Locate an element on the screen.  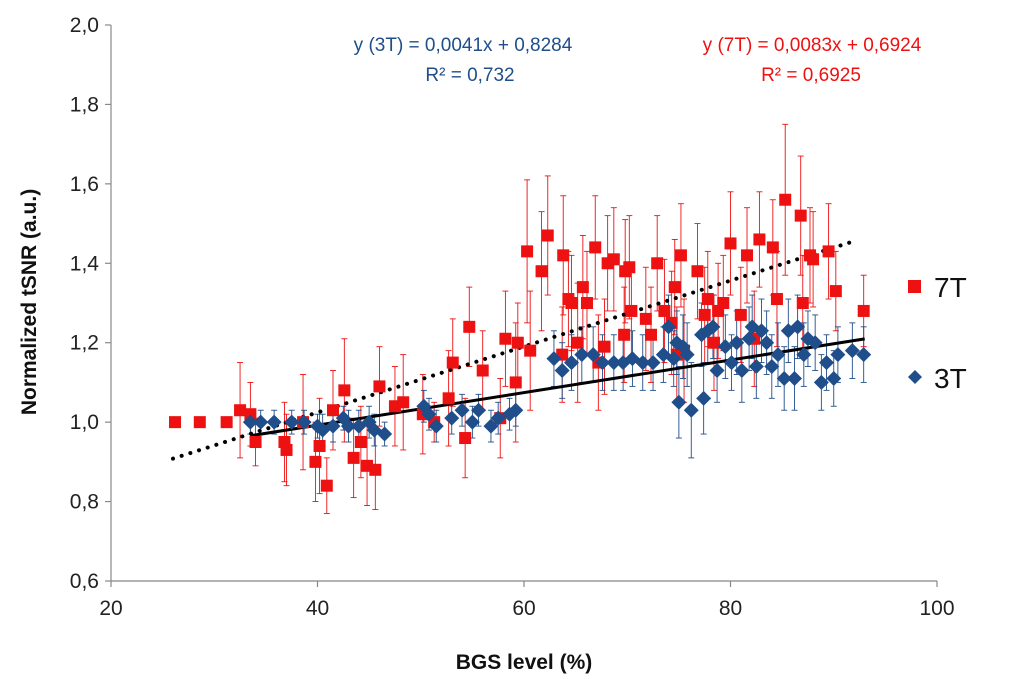
x-tick-label: 100 is located at coordinates (936, 608).